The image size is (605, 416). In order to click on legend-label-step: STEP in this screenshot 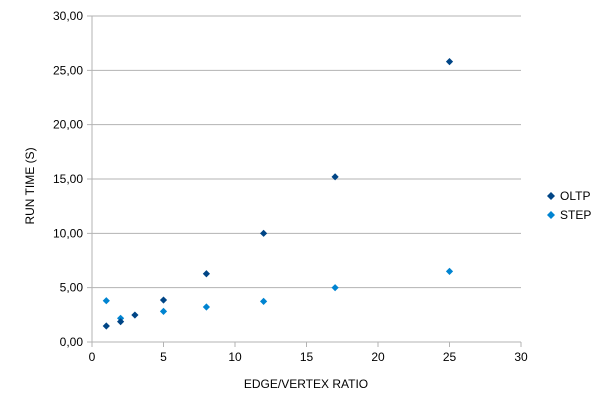, I will do `click(575, 215)`.